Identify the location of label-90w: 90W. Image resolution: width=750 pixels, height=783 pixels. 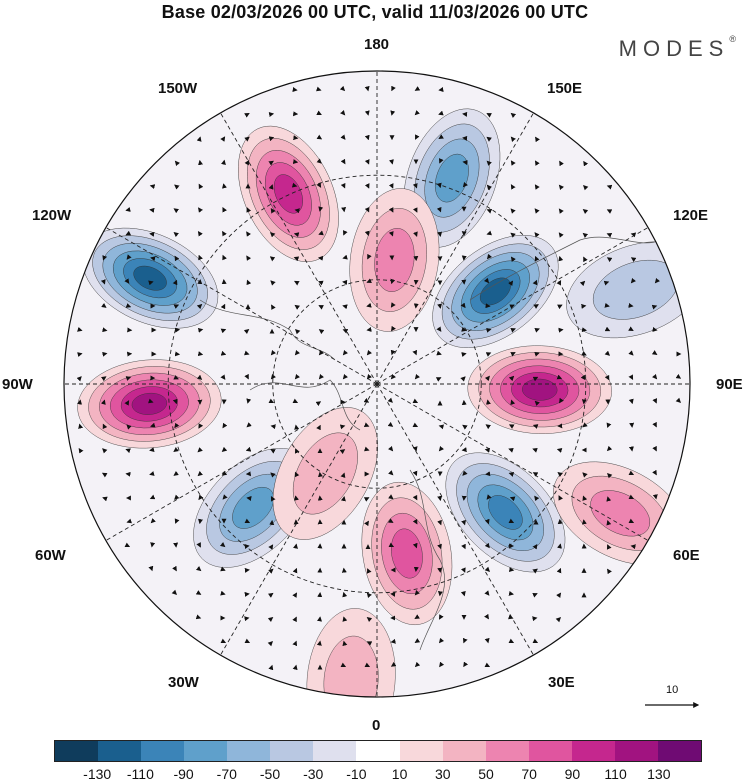
(17, 384).